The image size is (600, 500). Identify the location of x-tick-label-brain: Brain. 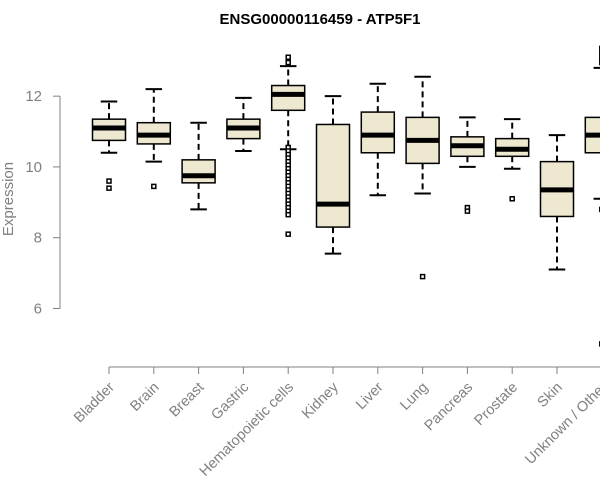
(144, 397).